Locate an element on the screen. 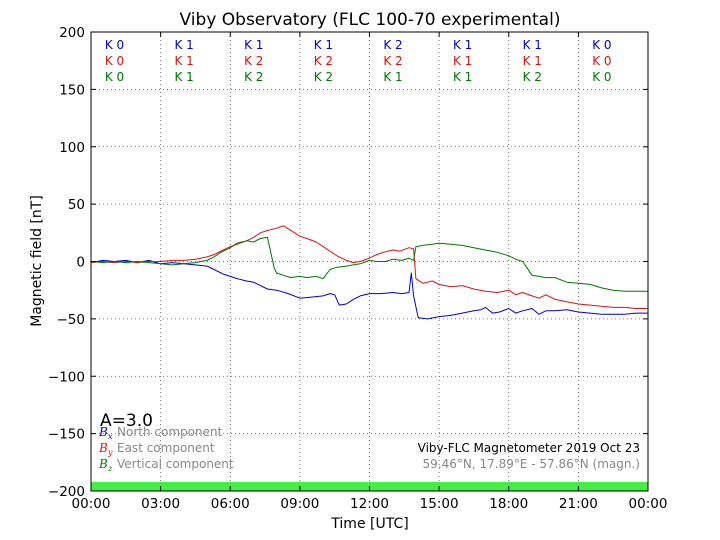  y-tick-label: −50 is located at coordinates (71, 320).